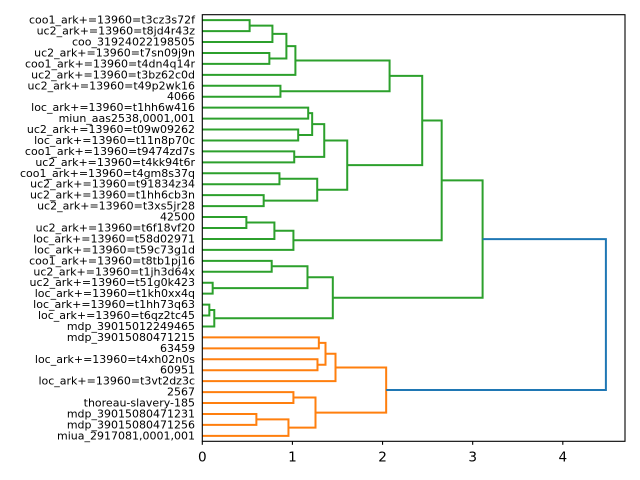 The image size is (640, 480). What do you see at coordinates (110, 151) in the screenshot?
I see `leaf-label: coo1_ark+=13960=t9474zd7s` at bounding box center [110, 151].